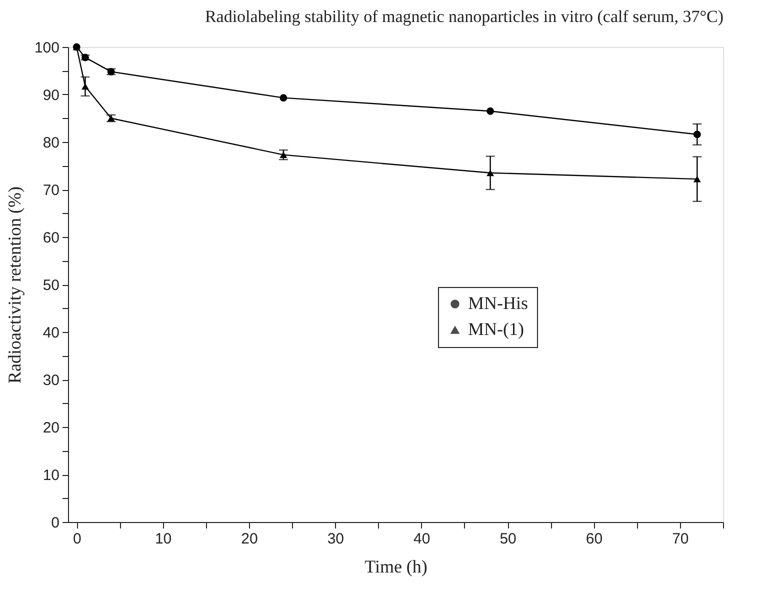 This screenshot has width=769, height=607. What do you see at coordinates (508, 539) in the screenshot?
I see `x-tick-label: 50` at bounding box center [508, 539].